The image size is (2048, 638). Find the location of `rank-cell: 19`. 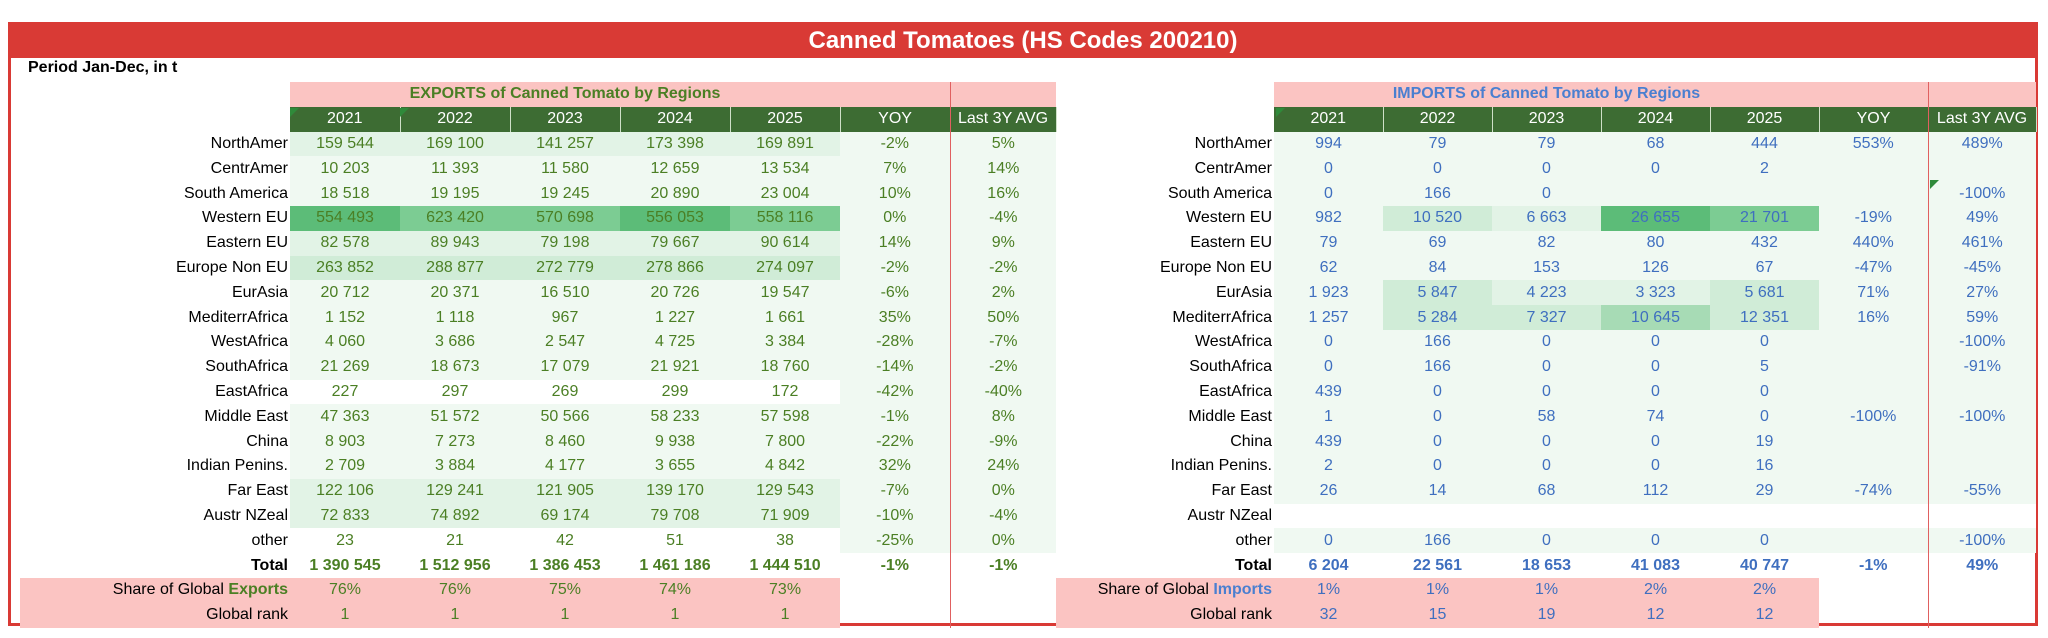

rank-cell: 19 is located at coordinates (1546, 615).